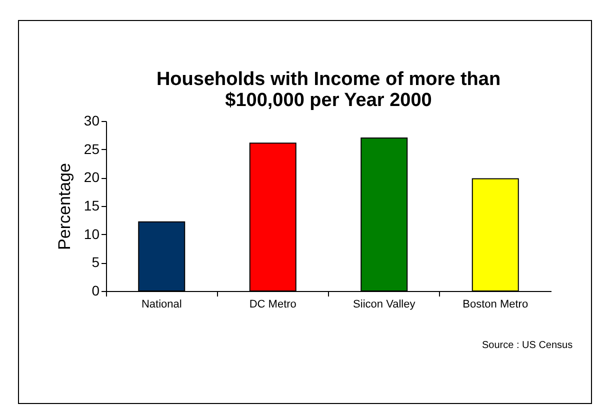  Describe the element at coordinates (328, 100) in the screenshot. I see `text: $100,000 per Year 2000` at that location.